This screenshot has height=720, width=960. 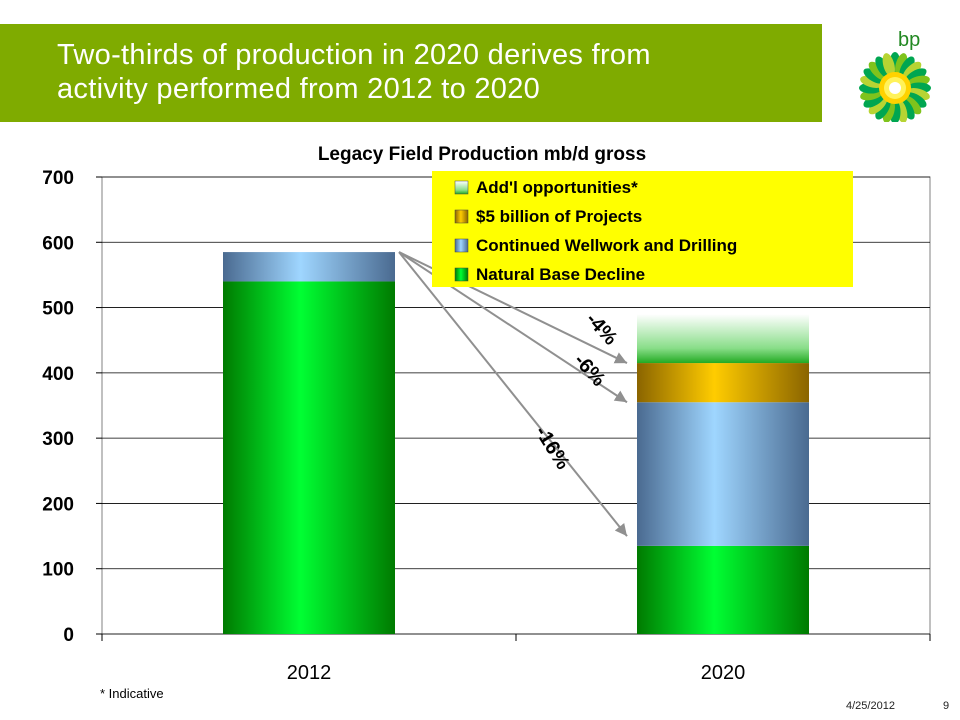 I want to click on helios-flower-icon, so click(x=895, y=87).